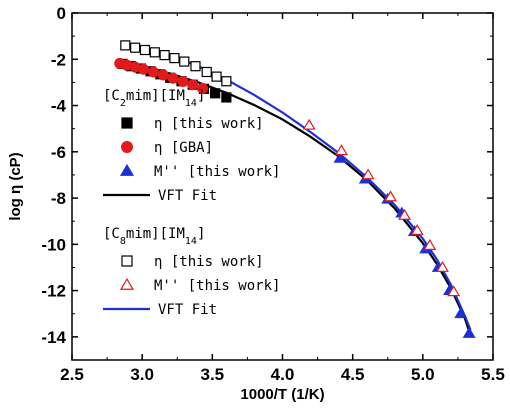 This screenshot has width=510, height=413. What do you see at coordinates (53, 337) in the screenshot?
I see `y-tick-label: -14` at bounding box center [53, 337].